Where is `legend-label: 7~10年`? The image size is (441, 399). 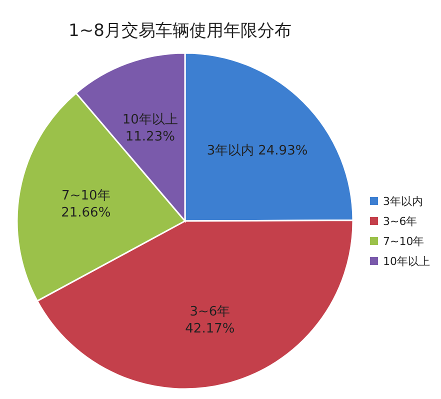
legend-label: 7~10年 is located at coordinates (403, 241).